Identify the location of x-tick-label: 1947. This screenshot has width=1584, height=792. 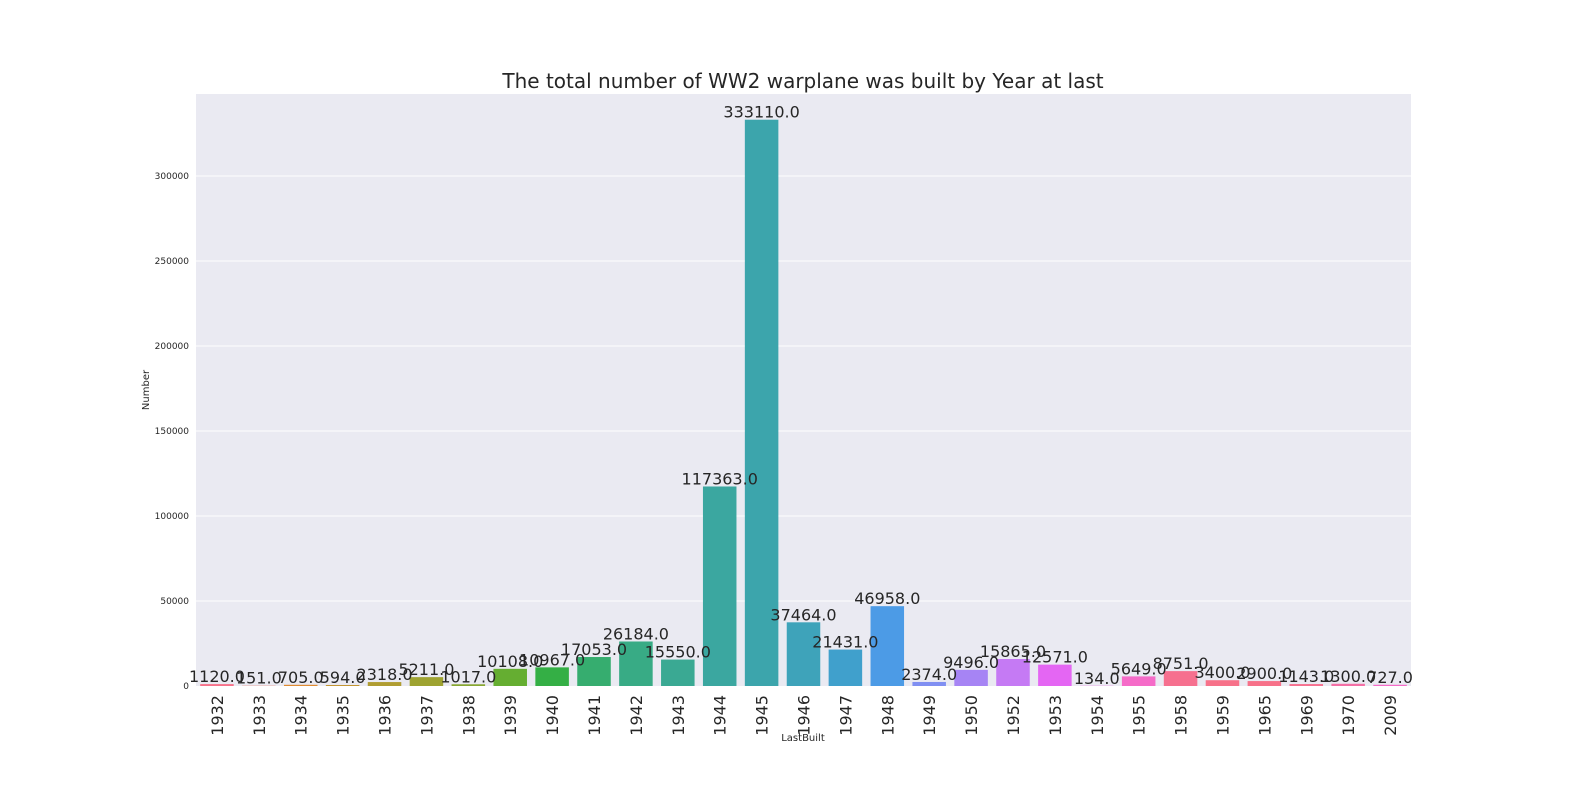
(845, 715).